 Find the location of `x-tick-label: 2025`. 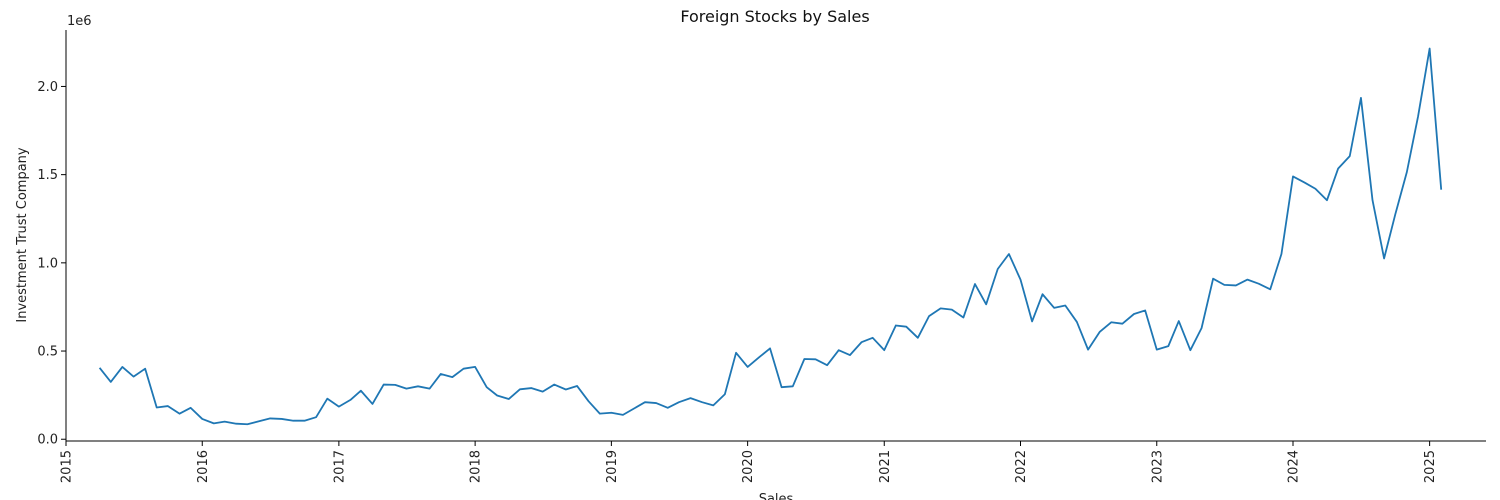

x-tick-label: 2025 is located at coordinates (1430, 466).